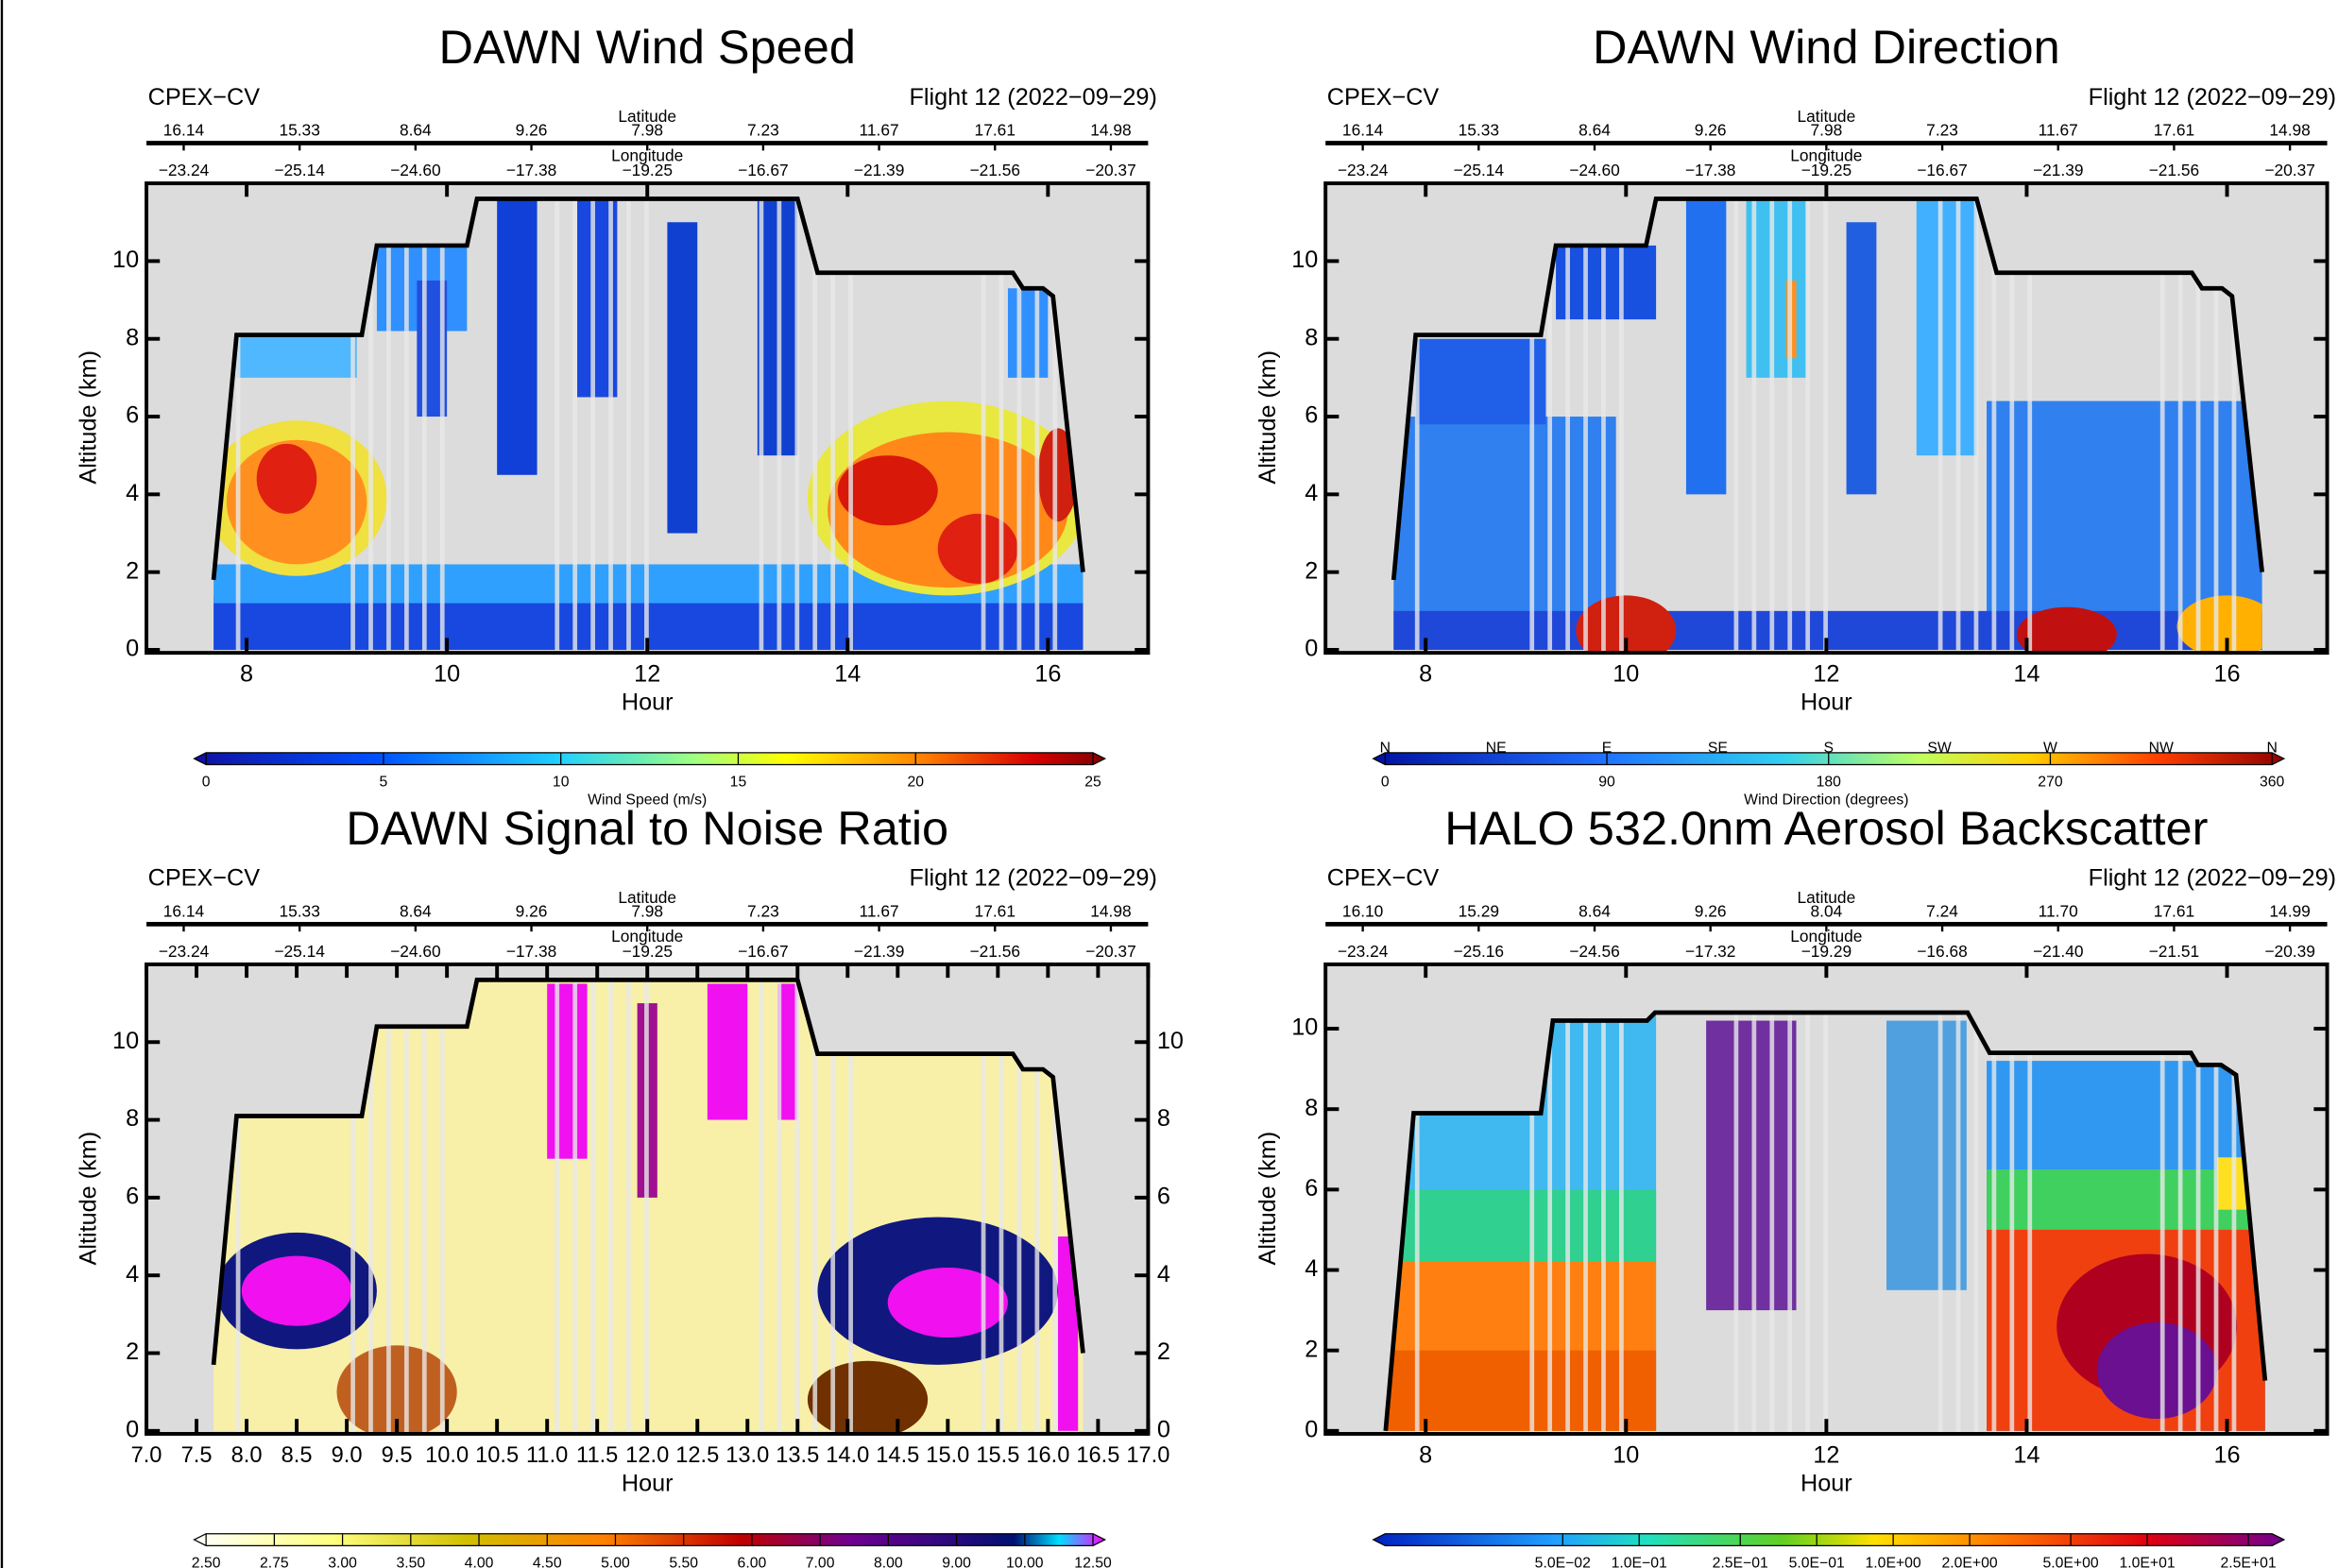  Describe the element at coordinates (763, 129) in the screenshot. I see `latitude-tick-label: 7.23` at that location.